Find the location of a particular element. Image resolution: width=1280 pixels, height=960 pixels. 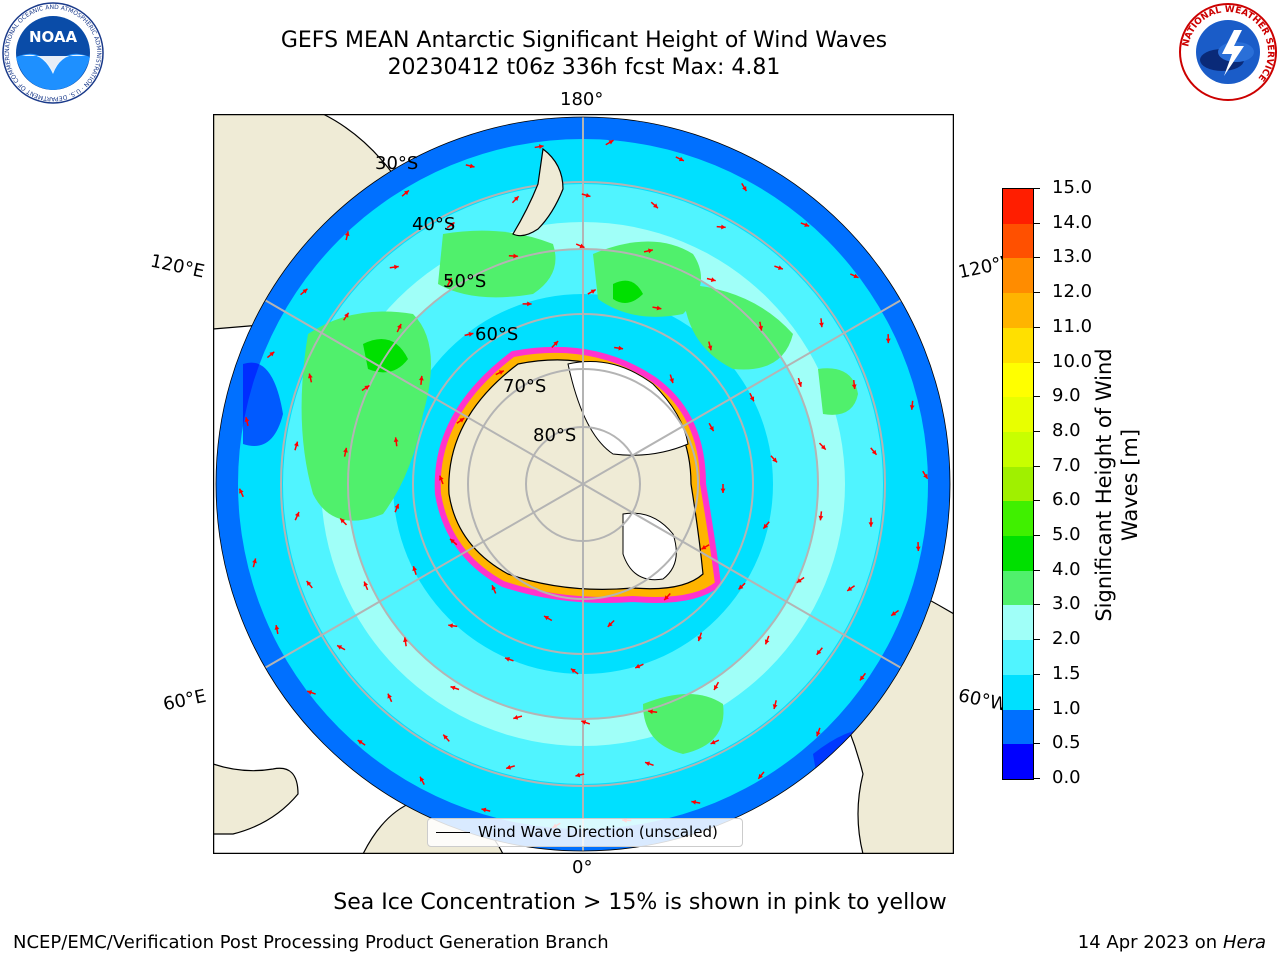

colorbar-tick-label: 1.0 is located at coordinates (1066, 708).